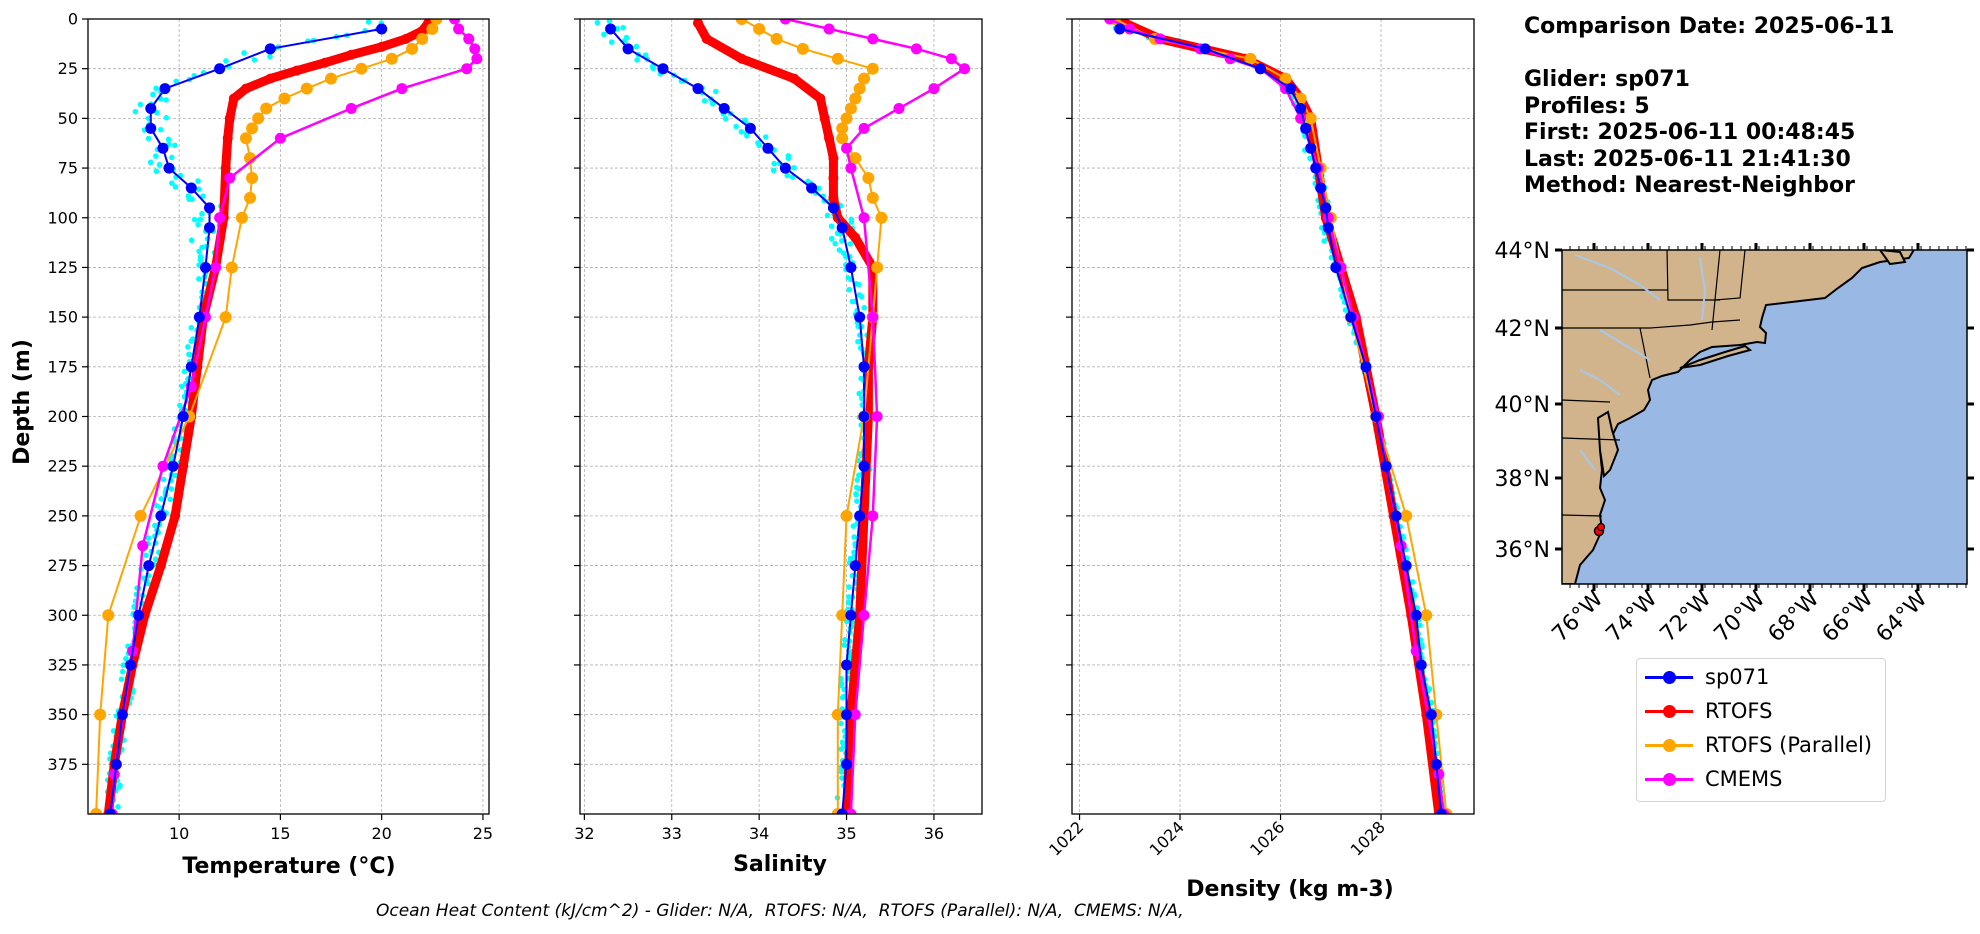 This screenshot has height=934, width=1980. Describe the element at coordinates (1522, 479) in the screenshot. I see `map-lat-label: 38°N` at that location.